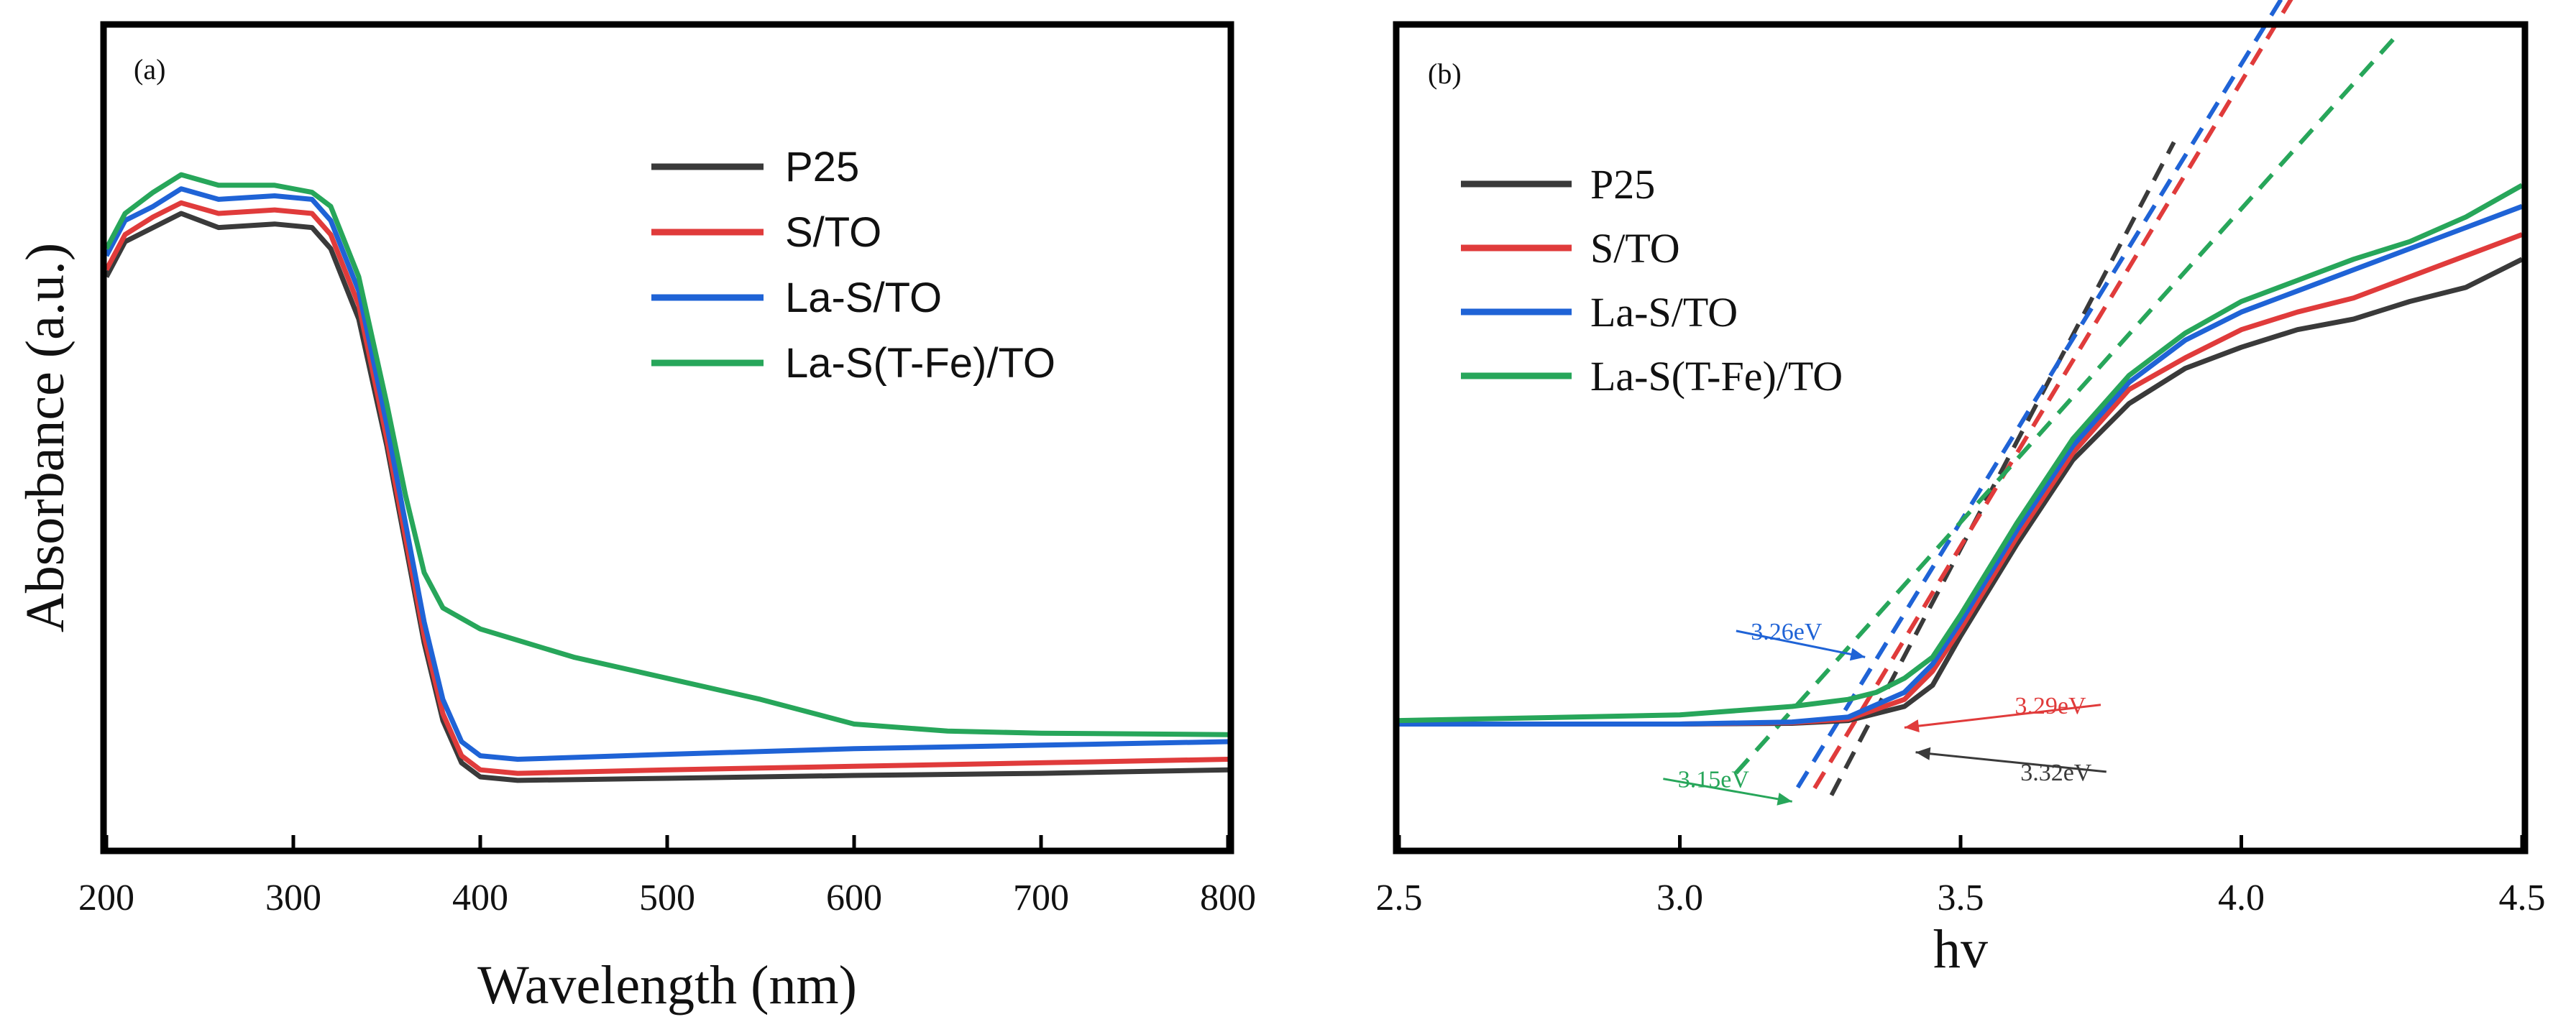 This screenshot has width=2576, height=1032. I want to click on panel-b-x-axis-title: hv, so click(1960, 949).